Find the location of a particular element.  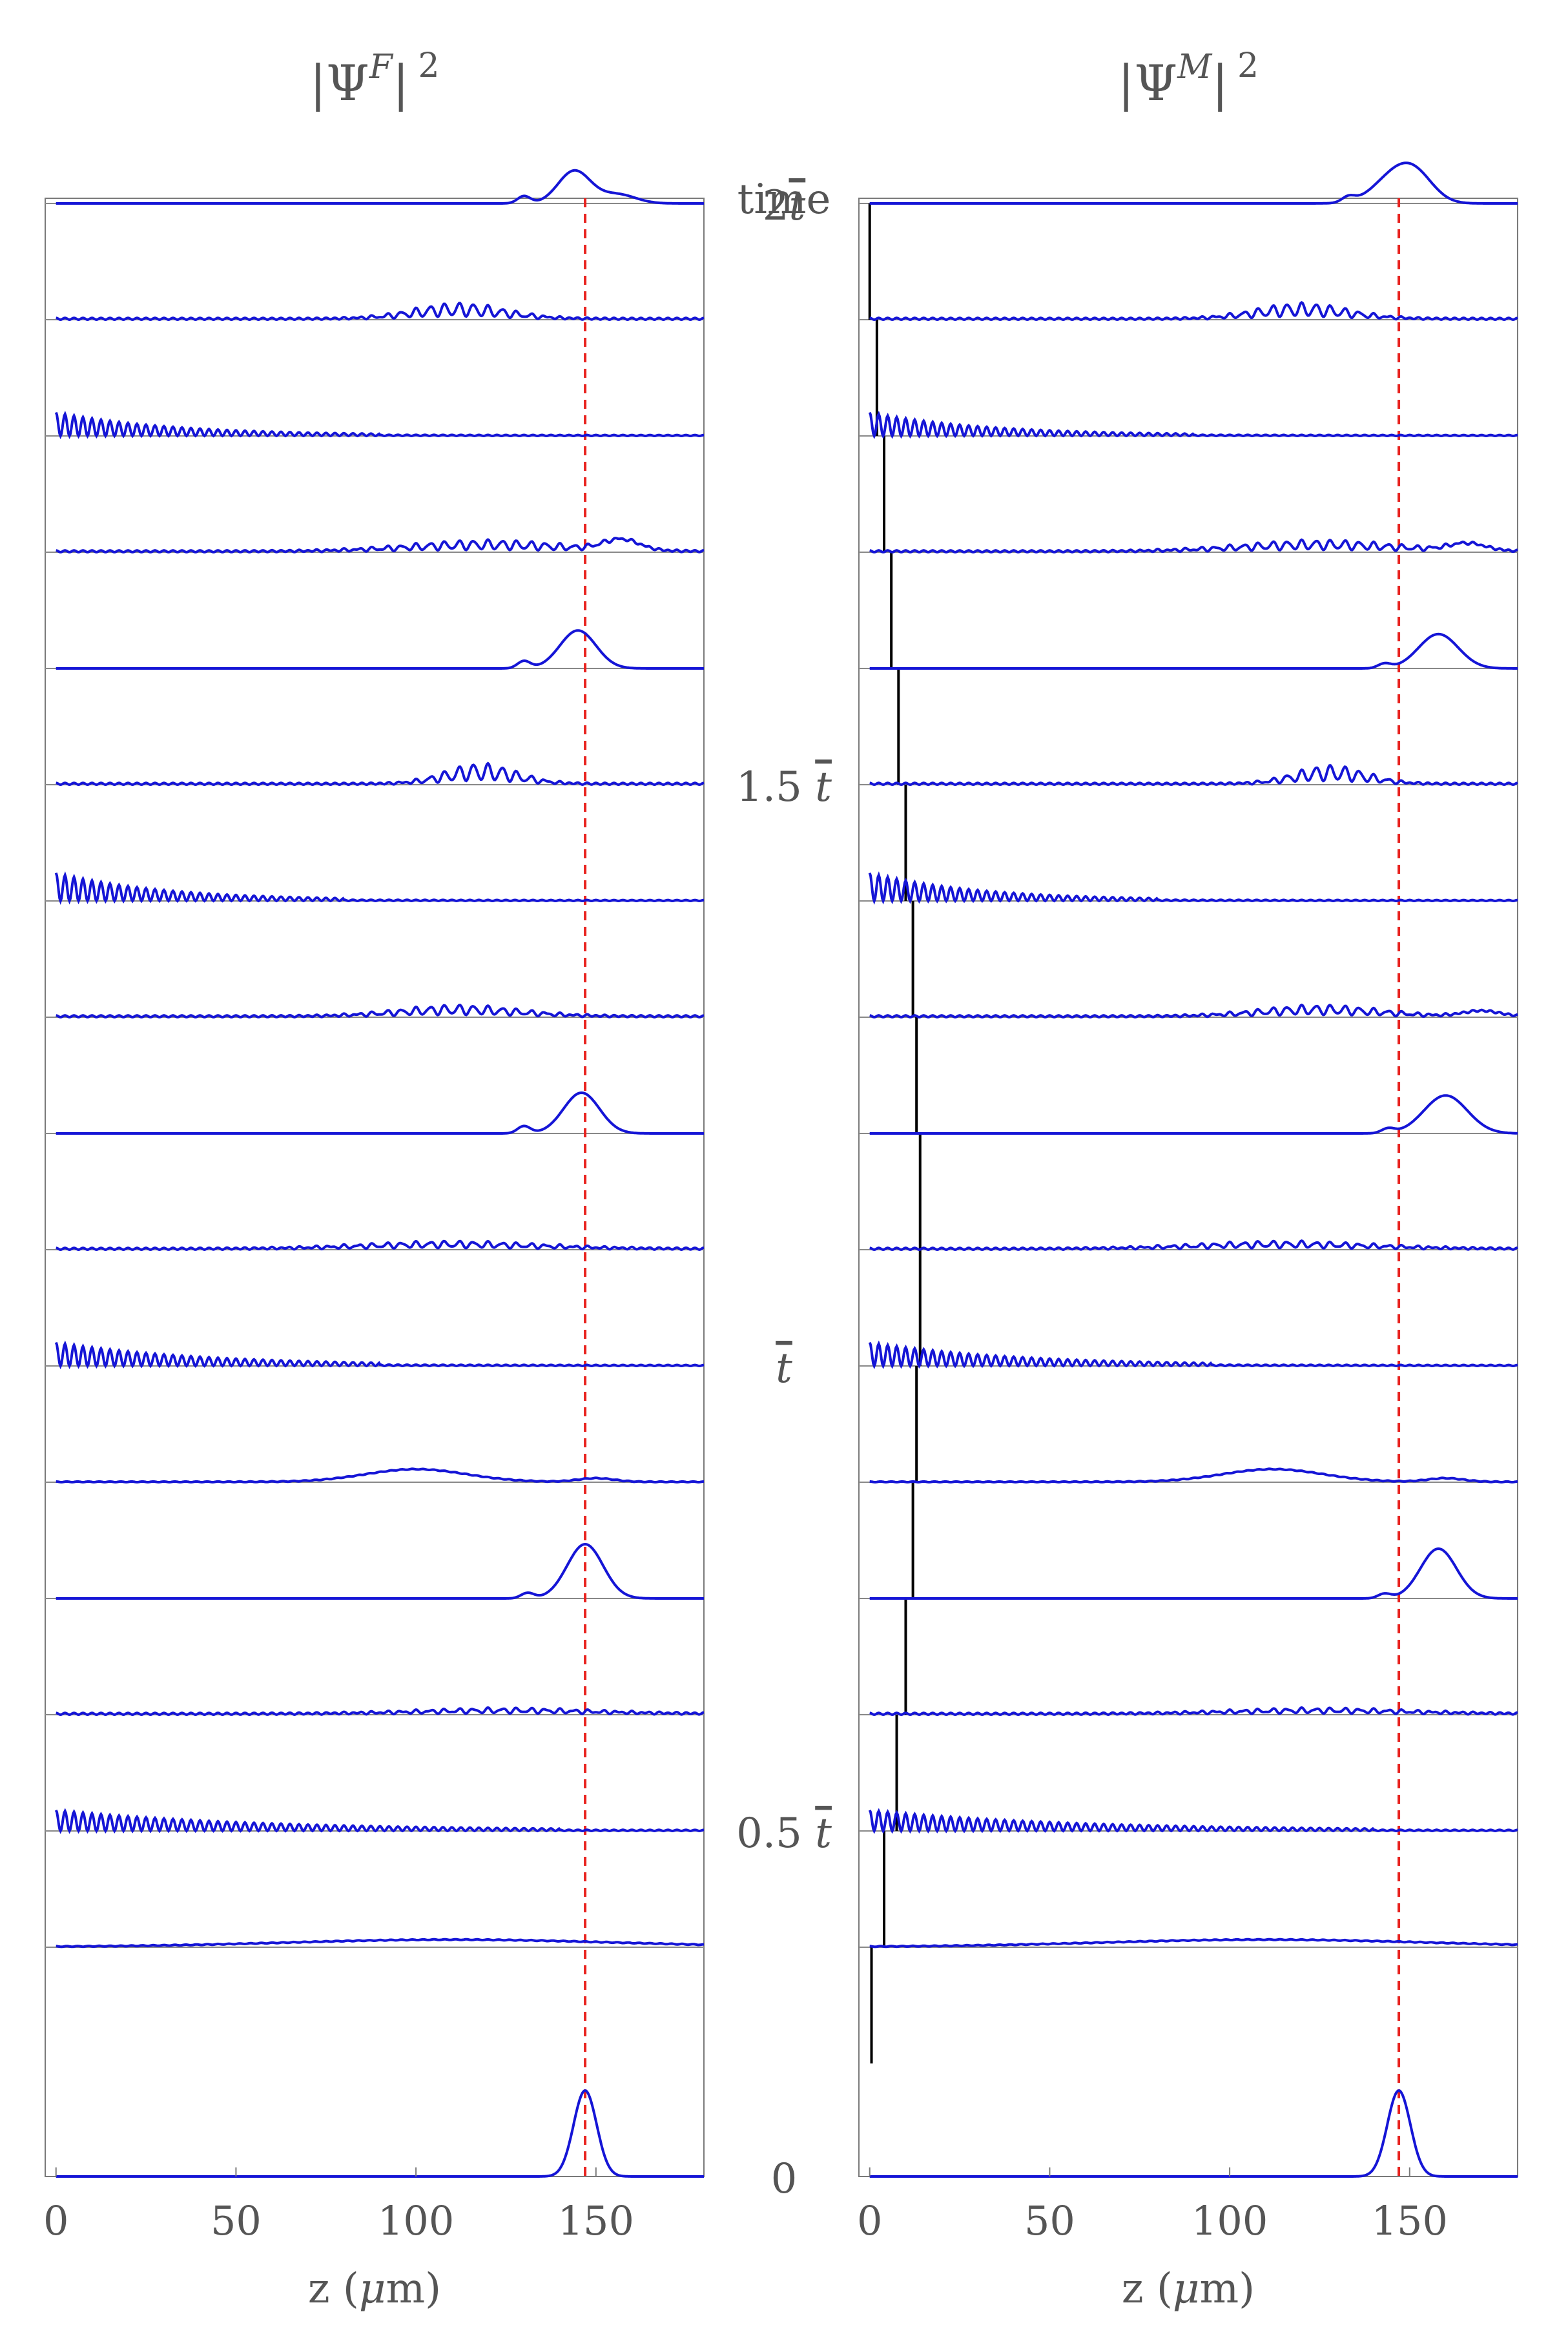

time-tick-label: 0.5 t is located at coordinates (784, 1833).